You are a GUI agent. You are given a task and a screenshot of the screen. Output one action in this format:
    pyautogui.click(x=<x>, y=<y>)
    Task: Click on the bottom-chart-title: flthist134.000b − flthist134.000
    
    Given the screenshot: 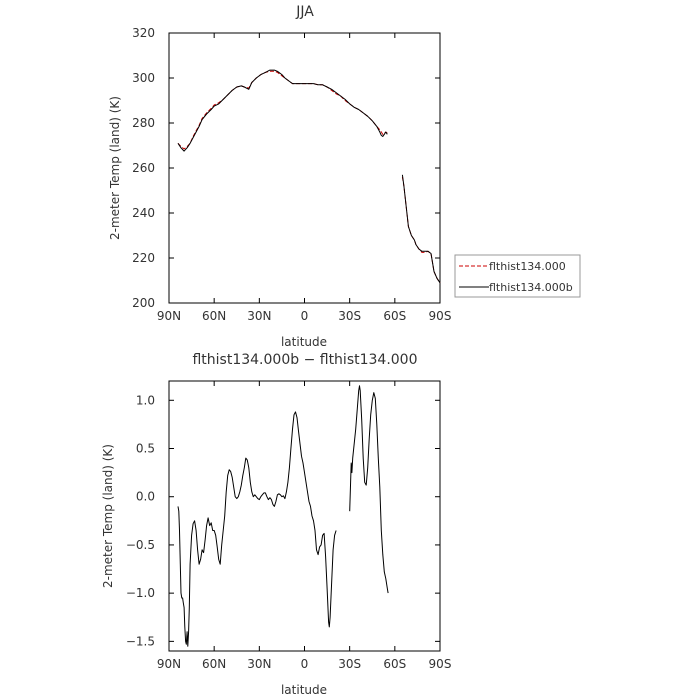 What is the action you would take?
    pyautogui.click(x=304, y=360)
    